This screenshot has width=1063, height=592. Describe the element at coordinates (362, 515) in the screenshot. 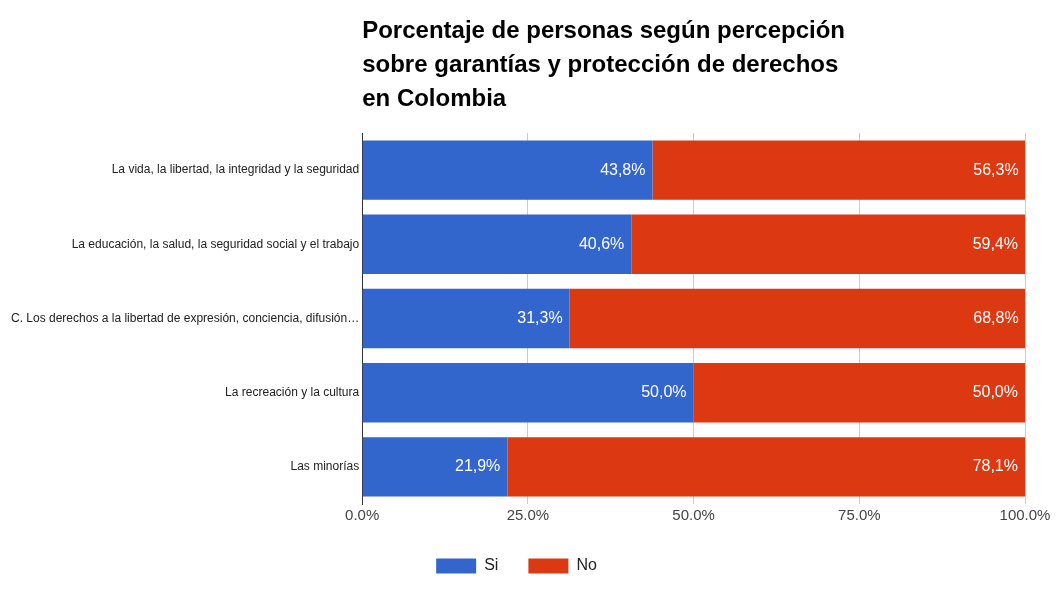

I see `x-tick-label: 0.0%` at that location.